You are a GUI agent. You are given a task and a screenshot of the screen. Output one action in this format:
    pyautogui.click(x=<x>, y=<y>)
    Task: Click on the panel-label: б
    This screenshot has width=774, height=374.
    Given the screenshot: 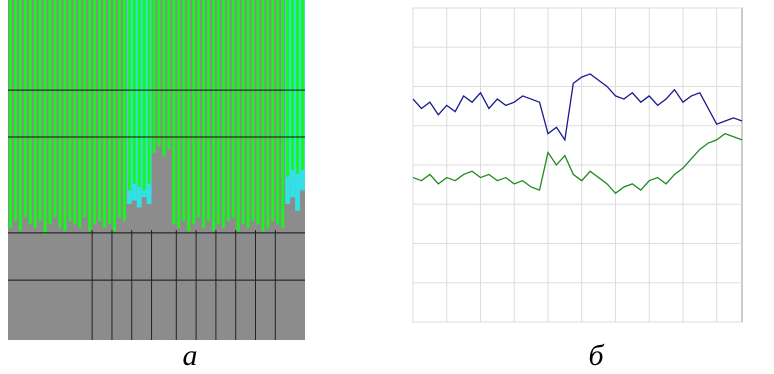 What is the action you would take?
    pyautogui.click(x=596, y=355)
    